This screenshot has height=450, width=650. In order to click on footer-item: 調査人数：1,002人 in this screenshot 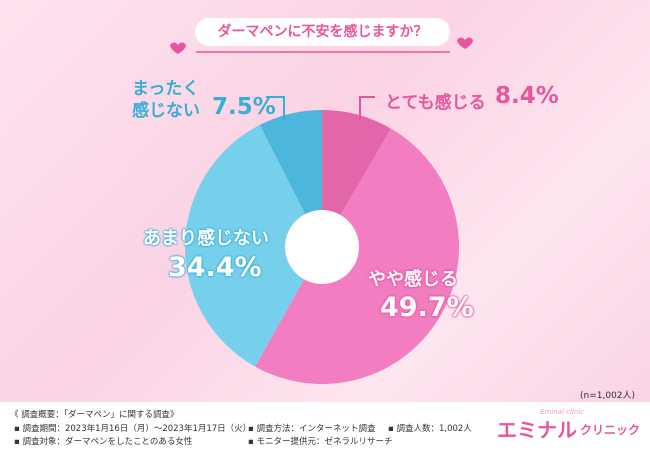, I will do `click(429, 428)`.